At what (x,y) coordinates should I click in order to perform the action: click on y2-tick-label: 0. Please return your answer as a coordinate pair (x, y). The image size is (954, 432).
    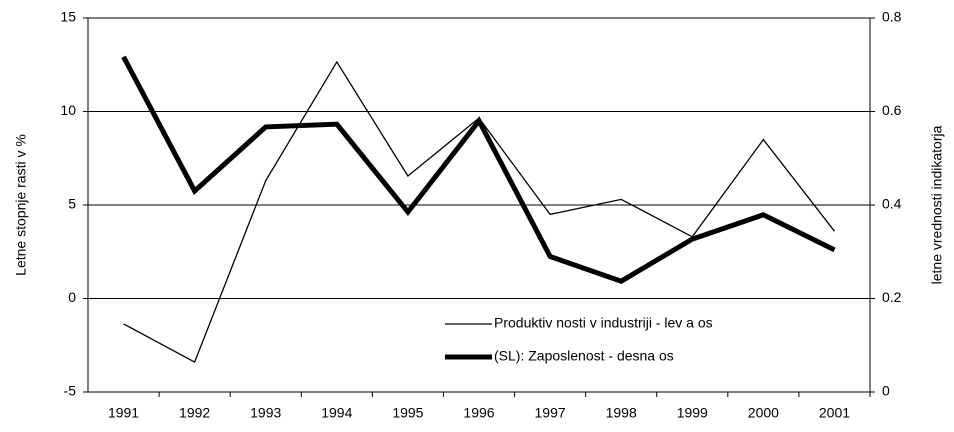
    Looking at the image, I should click on (886, 391).